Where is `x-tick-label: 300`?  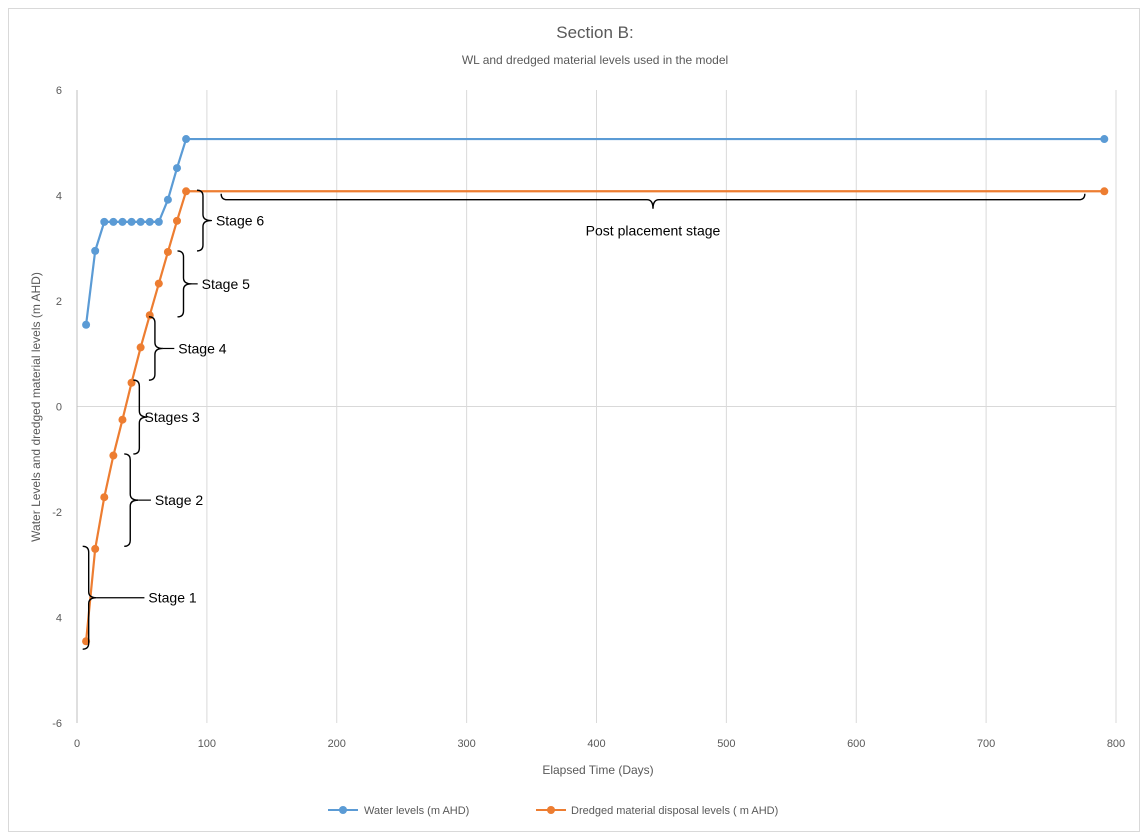 x-tick-label: 300 is located at coordinates (466, 744).